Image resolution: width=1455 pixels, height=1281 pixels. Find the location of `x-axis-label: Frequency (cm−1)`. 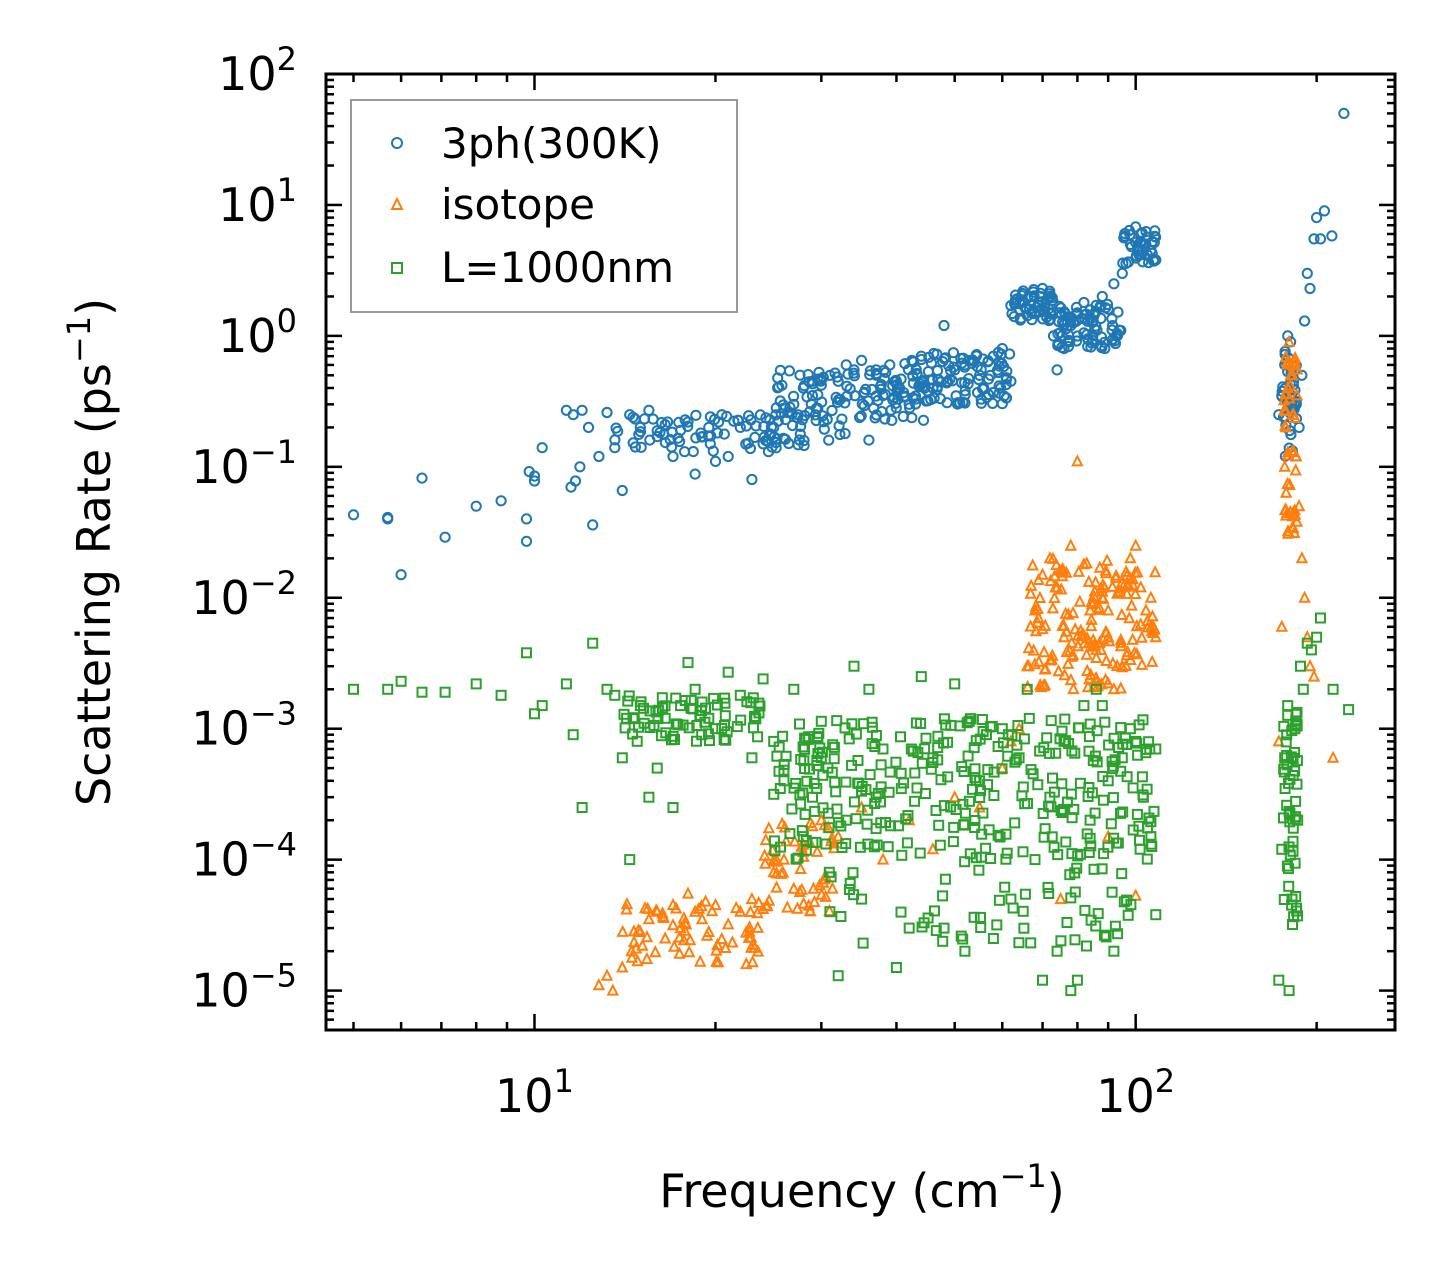

x-axis-label: Frequency (cm−1) is located at coordinates (861, 1187).